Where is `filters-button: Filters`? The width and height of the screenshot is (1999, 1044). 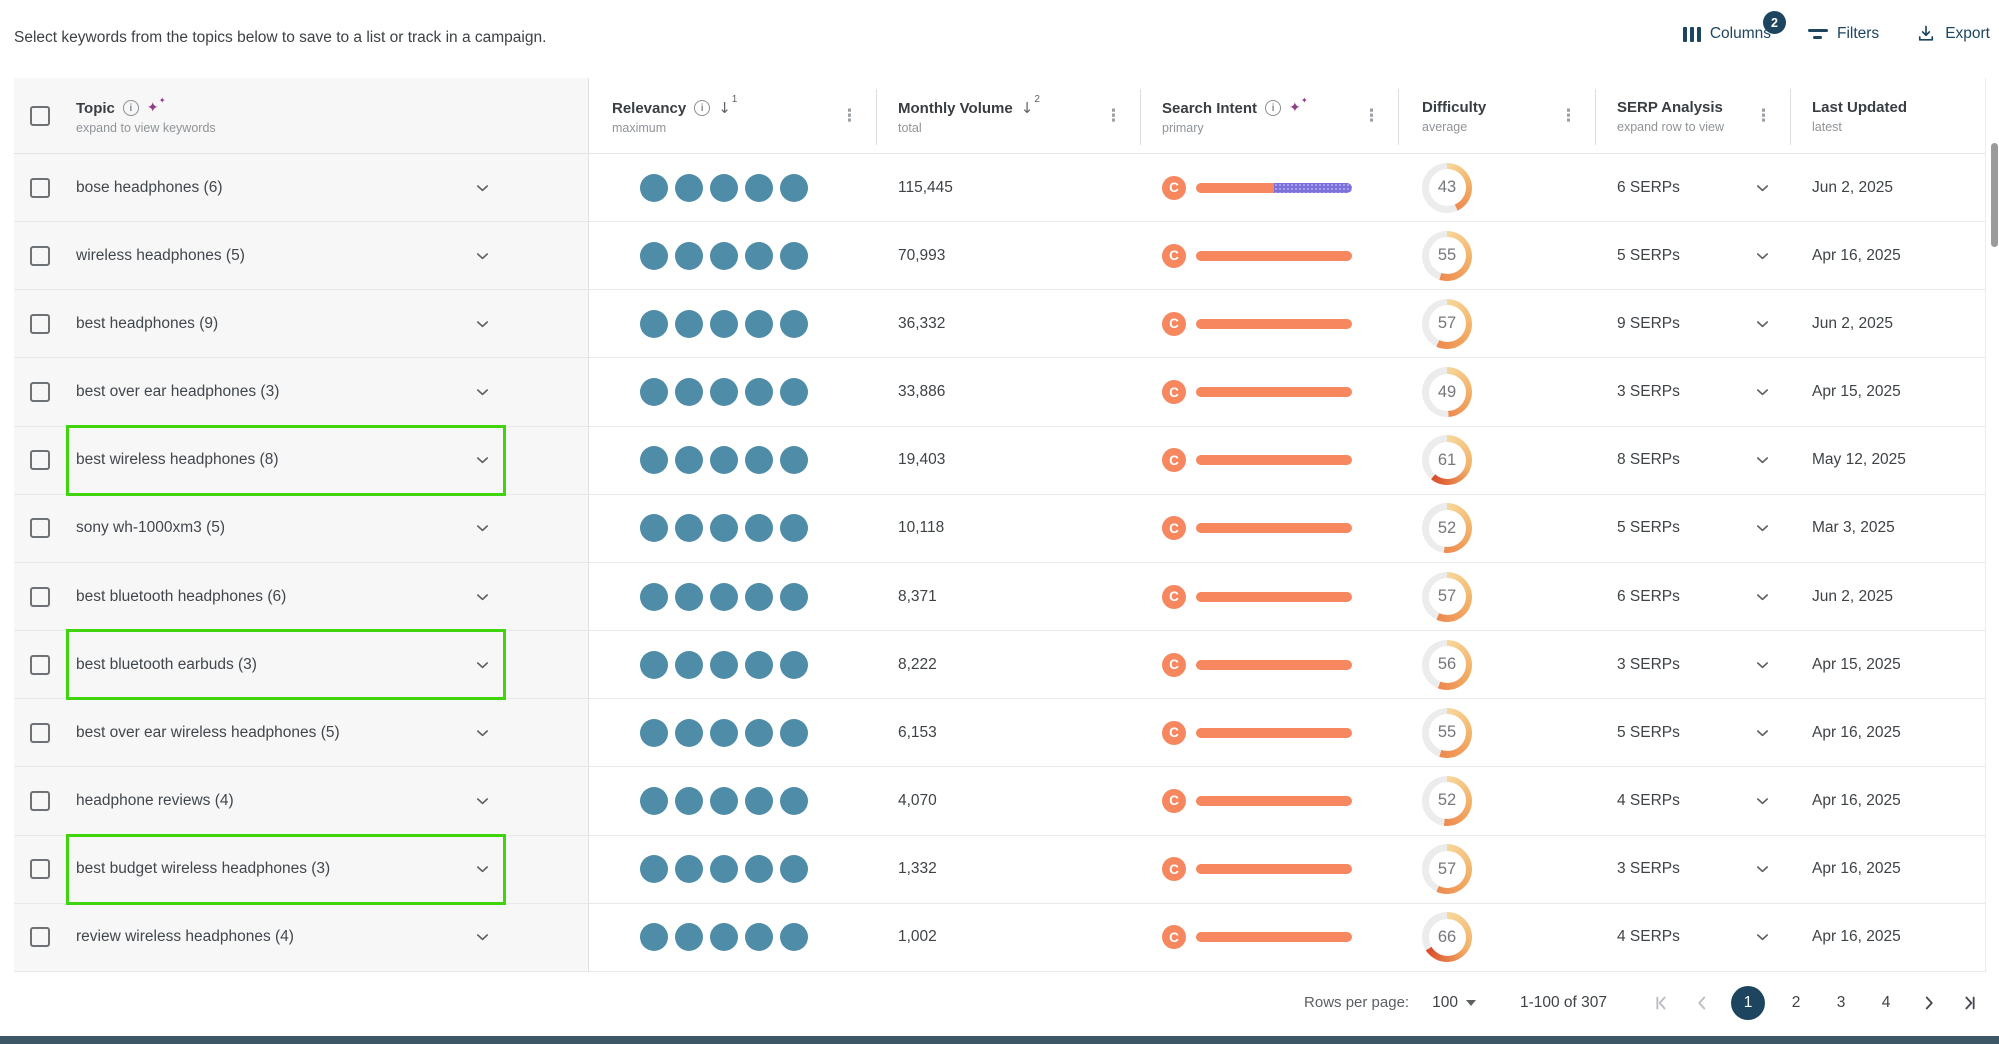 filters-button: Filters is located at coordinates (1843, 34).